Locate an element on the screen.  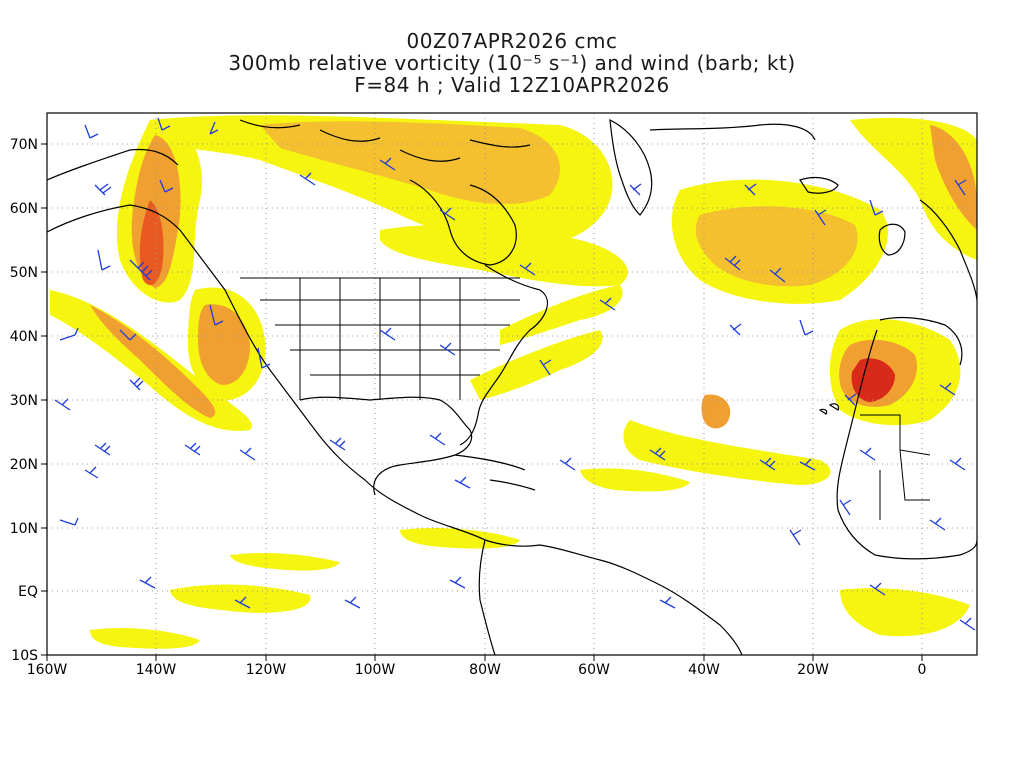
lon-label: 20W is located at coordinates (813, 670).